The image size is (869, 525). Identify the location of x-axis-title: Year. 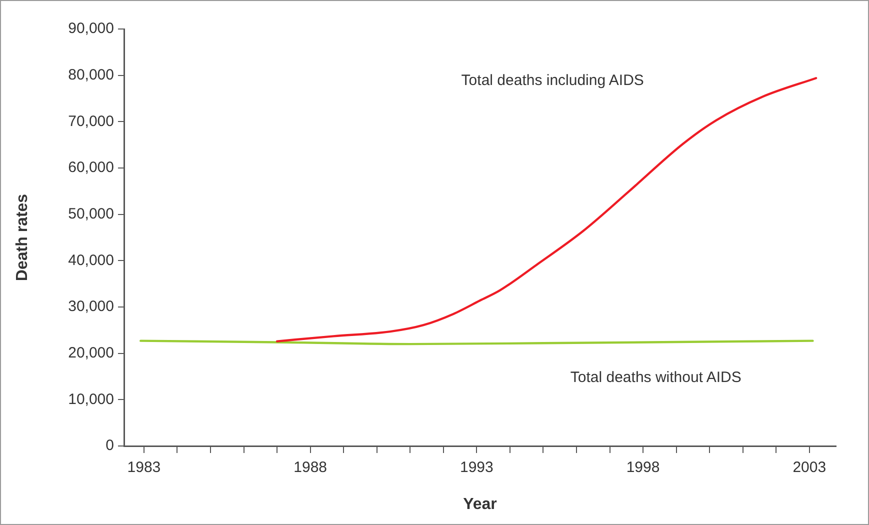
(480, 504).